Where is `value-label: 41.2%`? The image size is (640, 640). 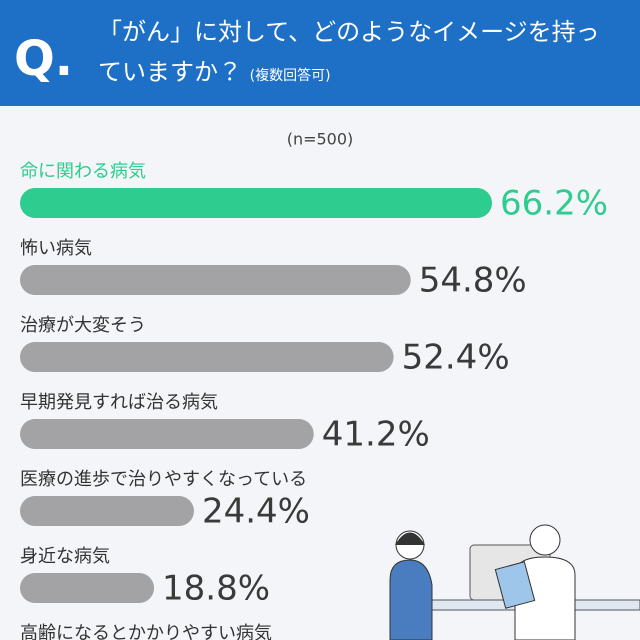 value-label: 41.2% is located at coordinates (376, 435).